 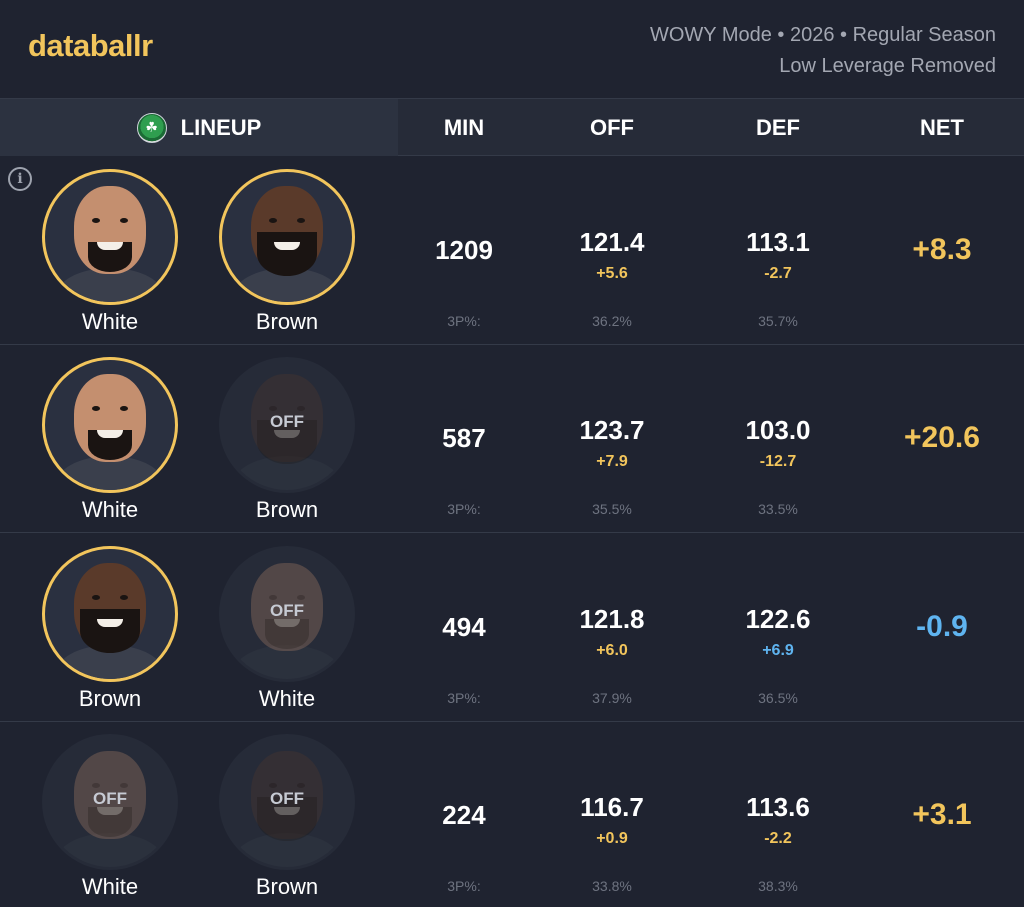 What do you see at coordinates (778, 321) in the screenshot?
I see `def-three-pt-pct: 35.7%` at bounding box center [778, 321].